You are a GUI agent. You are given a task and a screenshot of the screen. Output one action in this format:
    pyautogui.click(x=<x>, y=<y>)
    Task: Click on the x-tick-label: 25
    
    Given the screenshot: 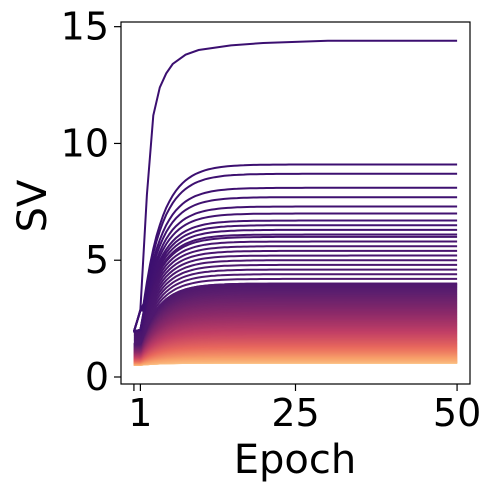 What is the action you would take?
    pyautogui.click(x=295, y=413)
    